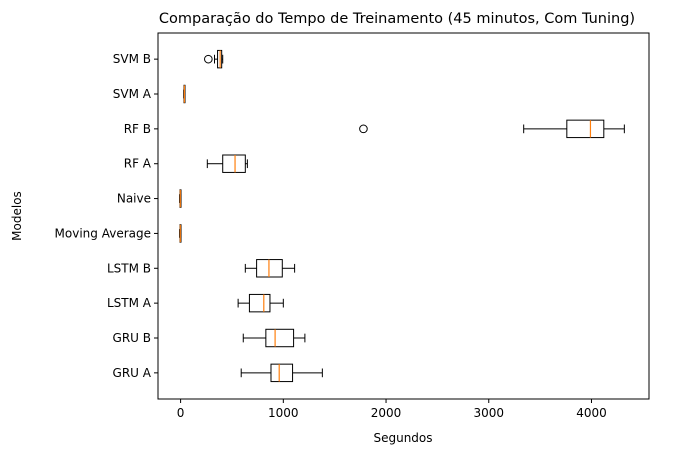 The width and height of the screenshot is (686, 455). I want to click on x-tick-label: 1000, so click(283, 413).